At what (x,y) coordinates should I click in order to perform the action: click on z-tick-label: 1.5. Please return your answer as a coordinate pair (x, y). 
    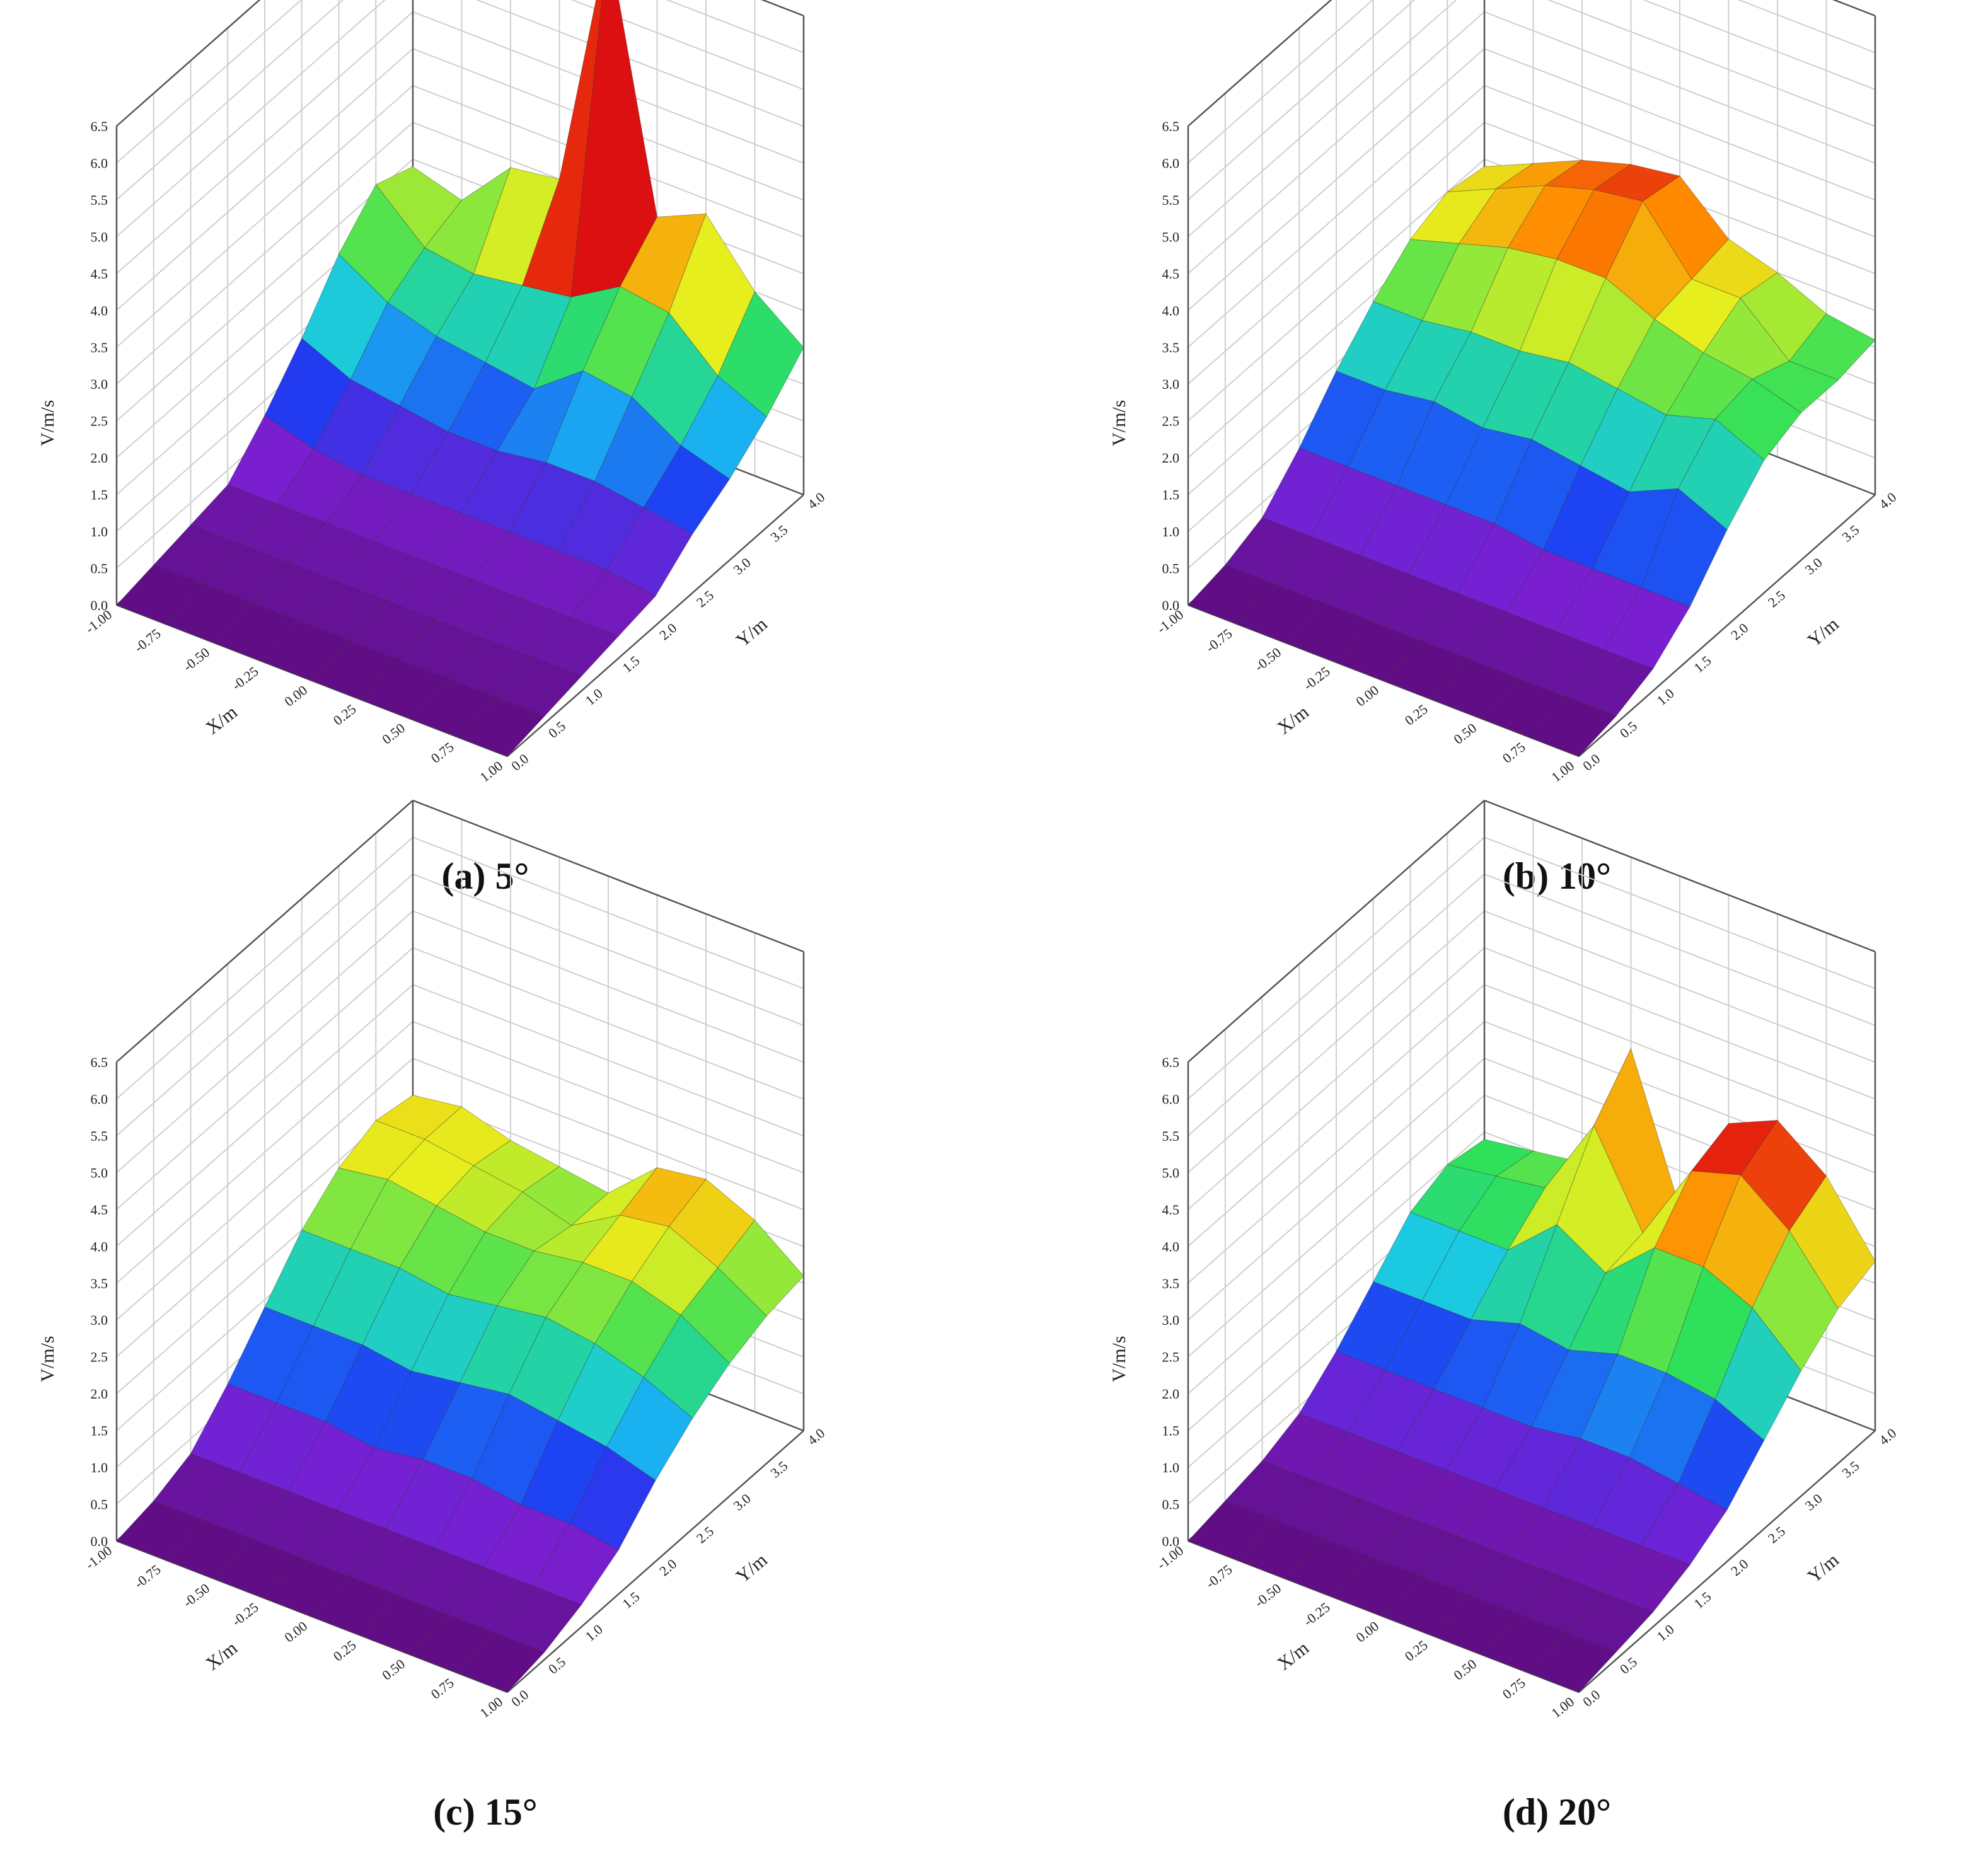
    Looking at the image, I should click on (1171, 495).